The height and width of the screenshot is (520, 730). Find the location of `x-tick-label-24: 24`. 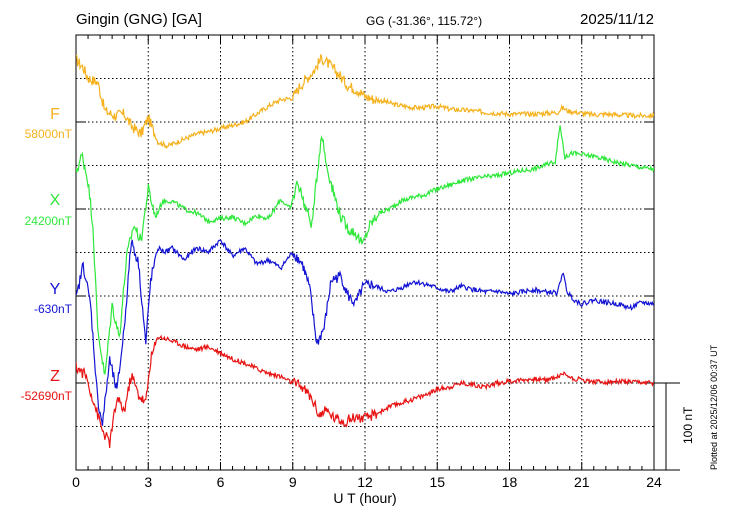

x-tick-label-24: 24 is located at coordinates (654, 482).